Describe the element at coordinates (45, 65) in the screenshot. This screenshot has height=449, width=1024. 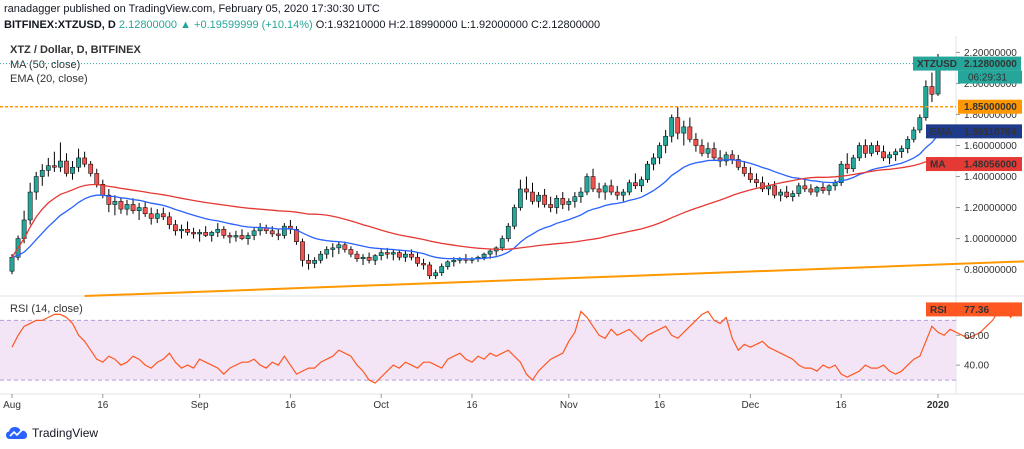
I see `ma-legend: MA (50, close)` at that location.